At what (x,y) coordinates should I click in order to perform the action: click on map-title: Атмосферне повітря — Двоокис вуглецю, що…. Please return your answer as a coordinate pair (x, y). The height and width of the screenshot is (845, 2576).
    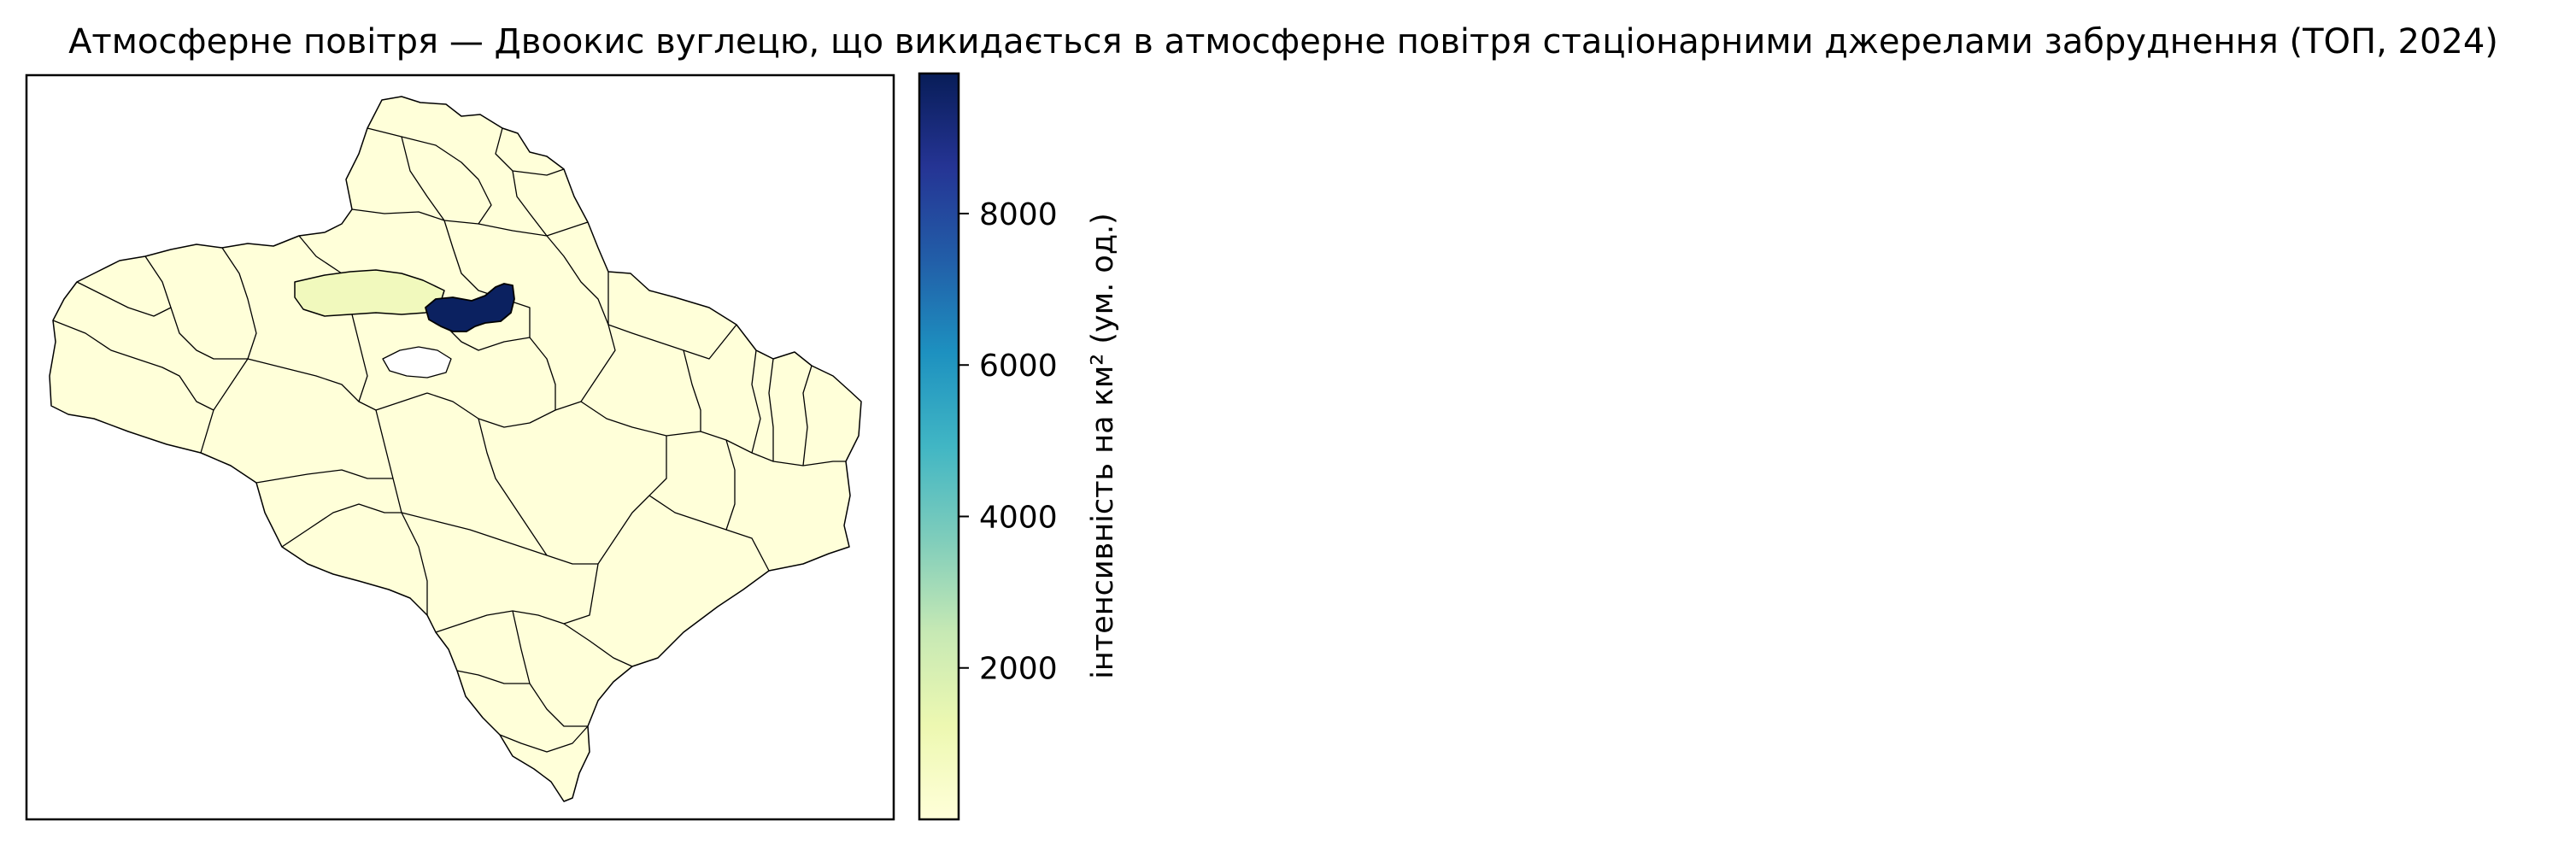
    Looking at the image, I should click on (1283, 42).